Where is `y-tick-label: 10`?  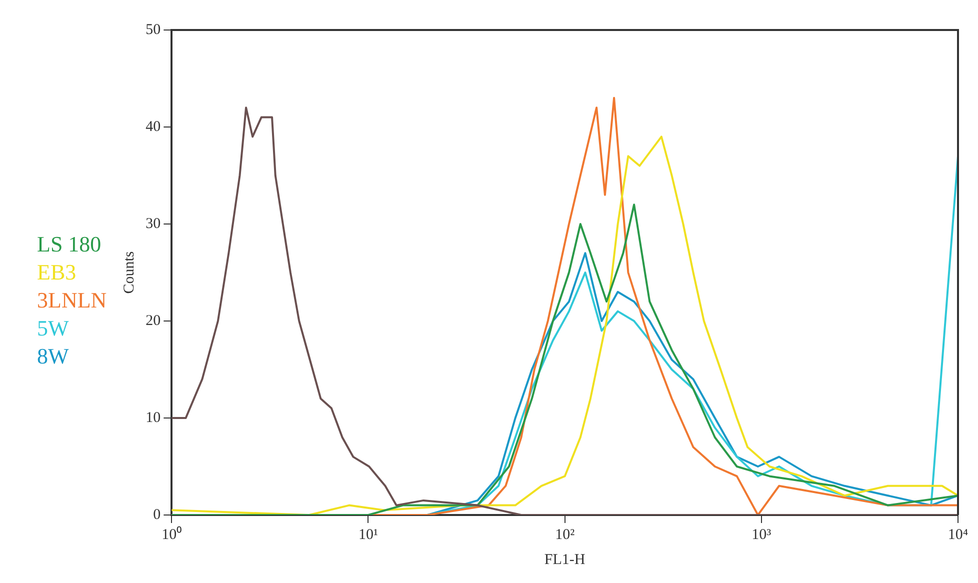 y-tick-label: 10 is located at coordinates (153, 418).